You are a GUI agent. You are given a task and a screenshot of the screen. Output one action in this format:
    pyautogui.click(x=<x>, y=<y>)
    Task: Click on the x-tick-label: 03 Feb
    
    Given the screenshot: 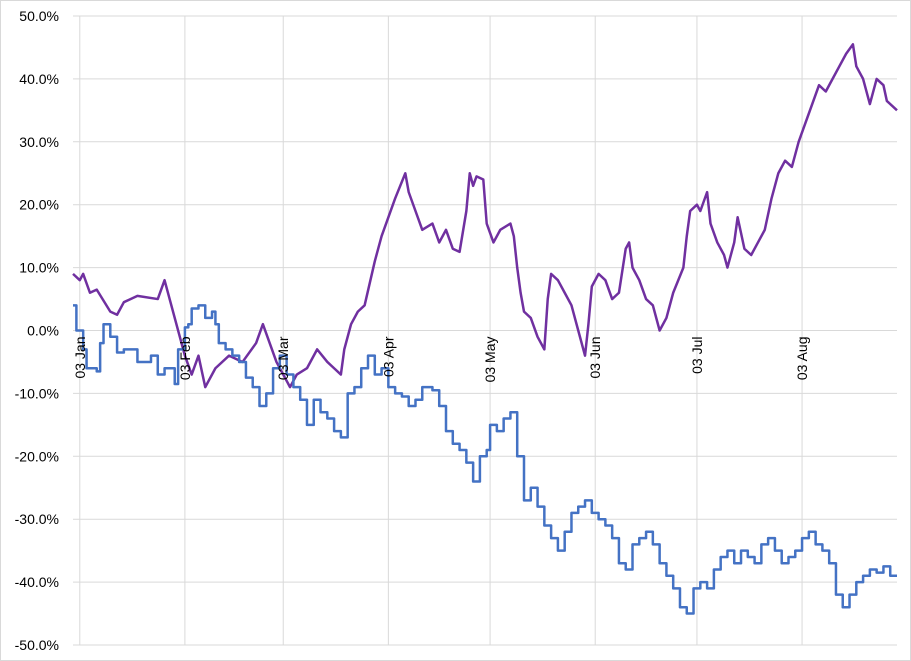 What is the action you would take?
    pyautogui.click(x=185, y=358)
    